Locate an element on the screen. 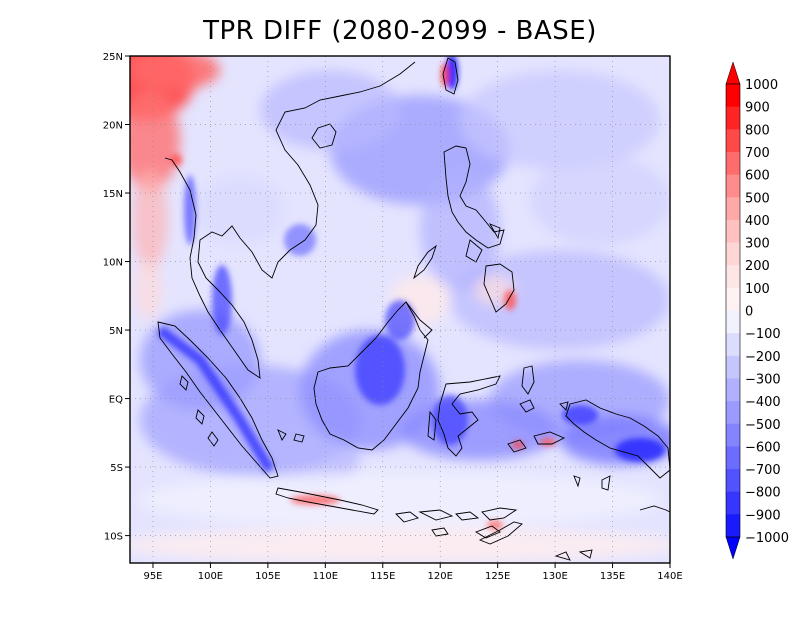 This screenshot has width=800, height=618. x-tick-label: 125E is located at coordinates (497, 576).